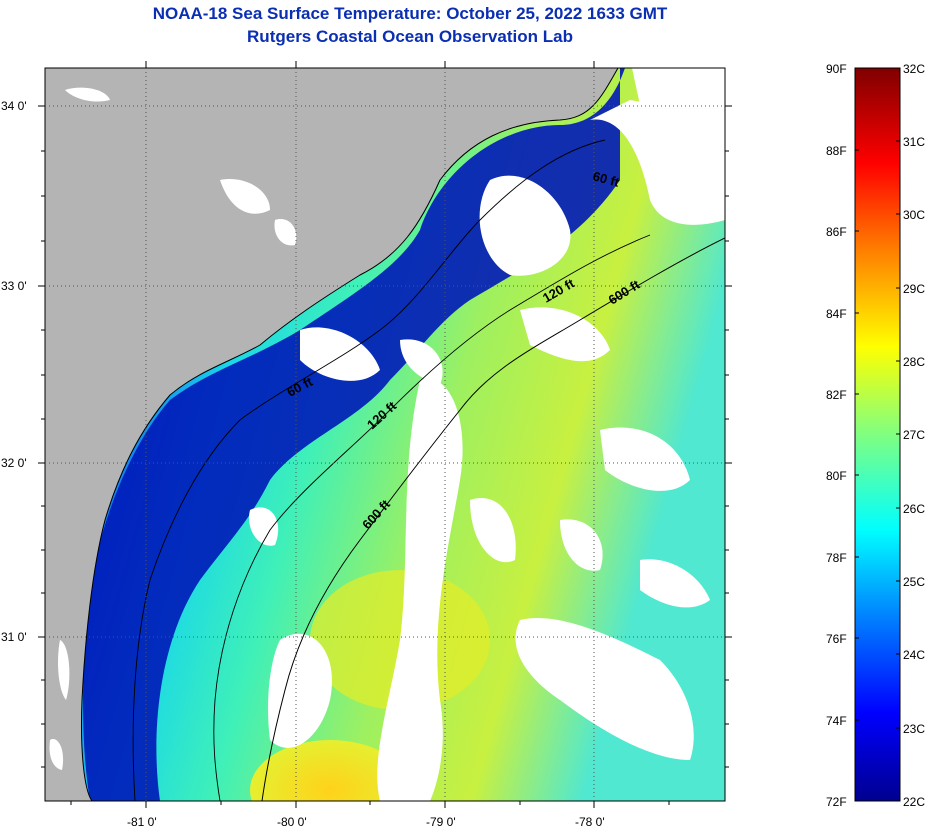 The height and width of the screenshot is (832, 936). Describe the element at coordinates (836, 721) in the screenshot. I see `colorbar-f-label: 74F` at that location.